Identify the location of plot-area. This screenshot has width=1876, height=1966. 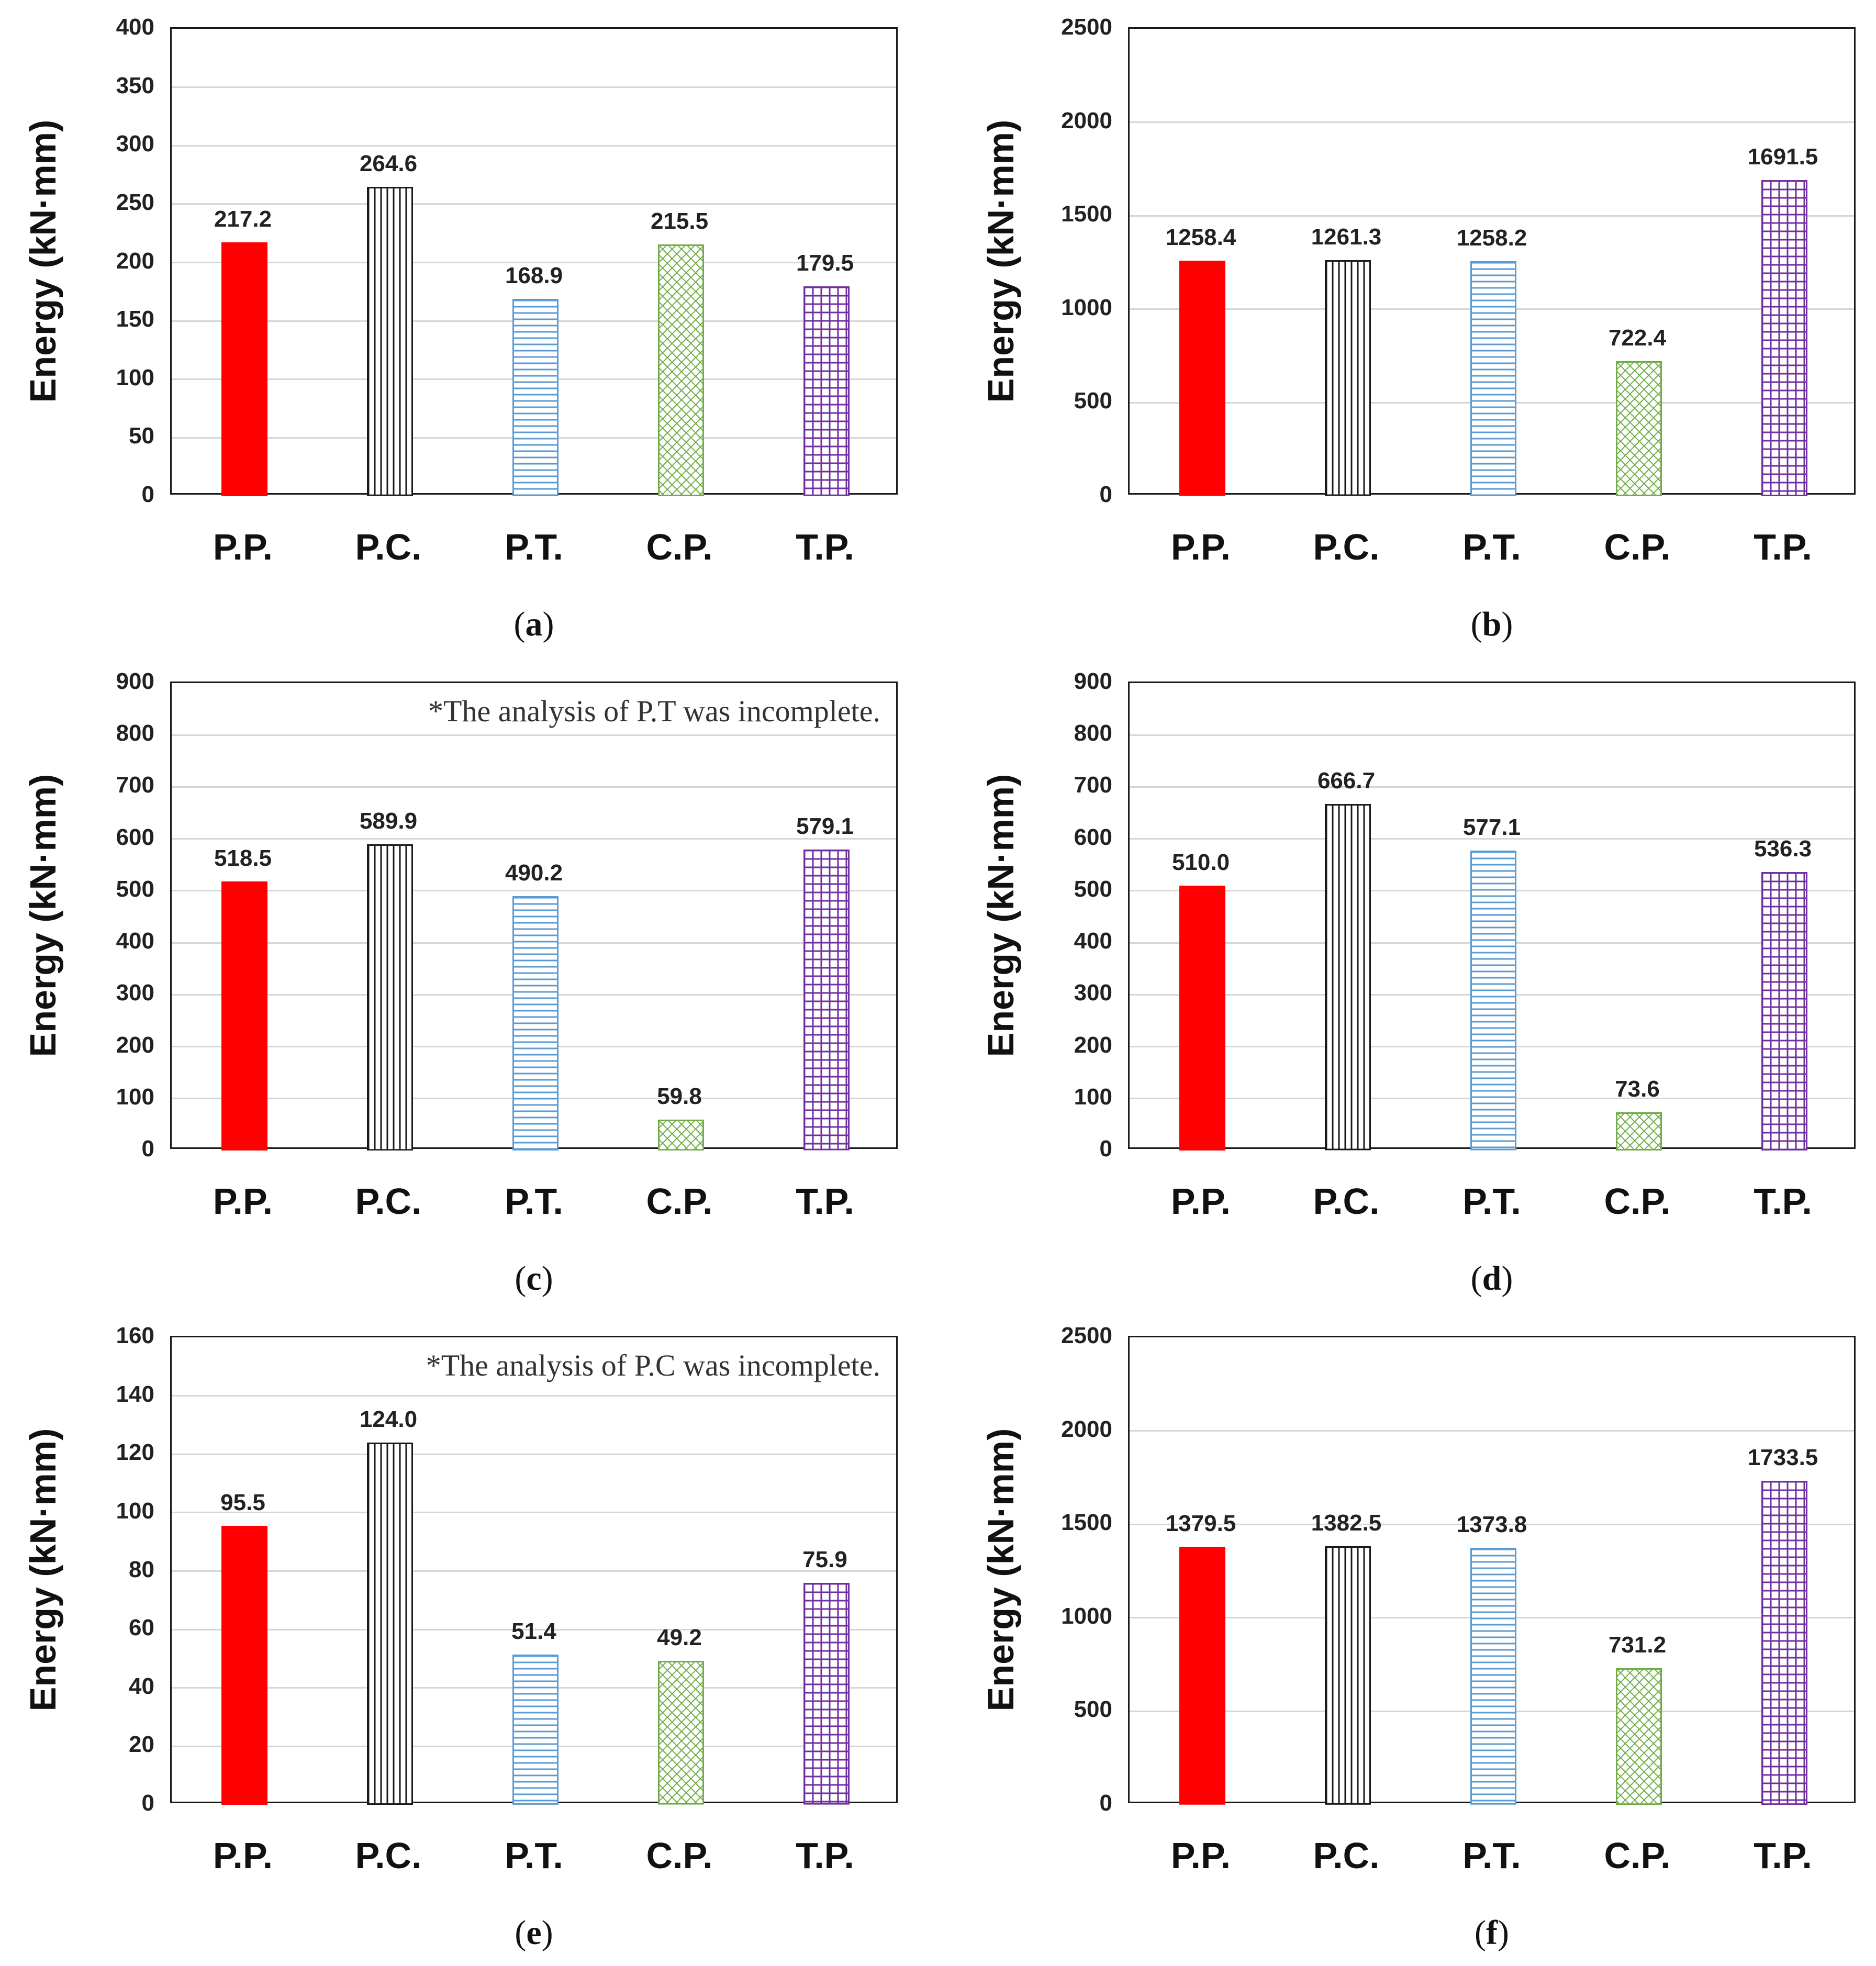
(534, 261).